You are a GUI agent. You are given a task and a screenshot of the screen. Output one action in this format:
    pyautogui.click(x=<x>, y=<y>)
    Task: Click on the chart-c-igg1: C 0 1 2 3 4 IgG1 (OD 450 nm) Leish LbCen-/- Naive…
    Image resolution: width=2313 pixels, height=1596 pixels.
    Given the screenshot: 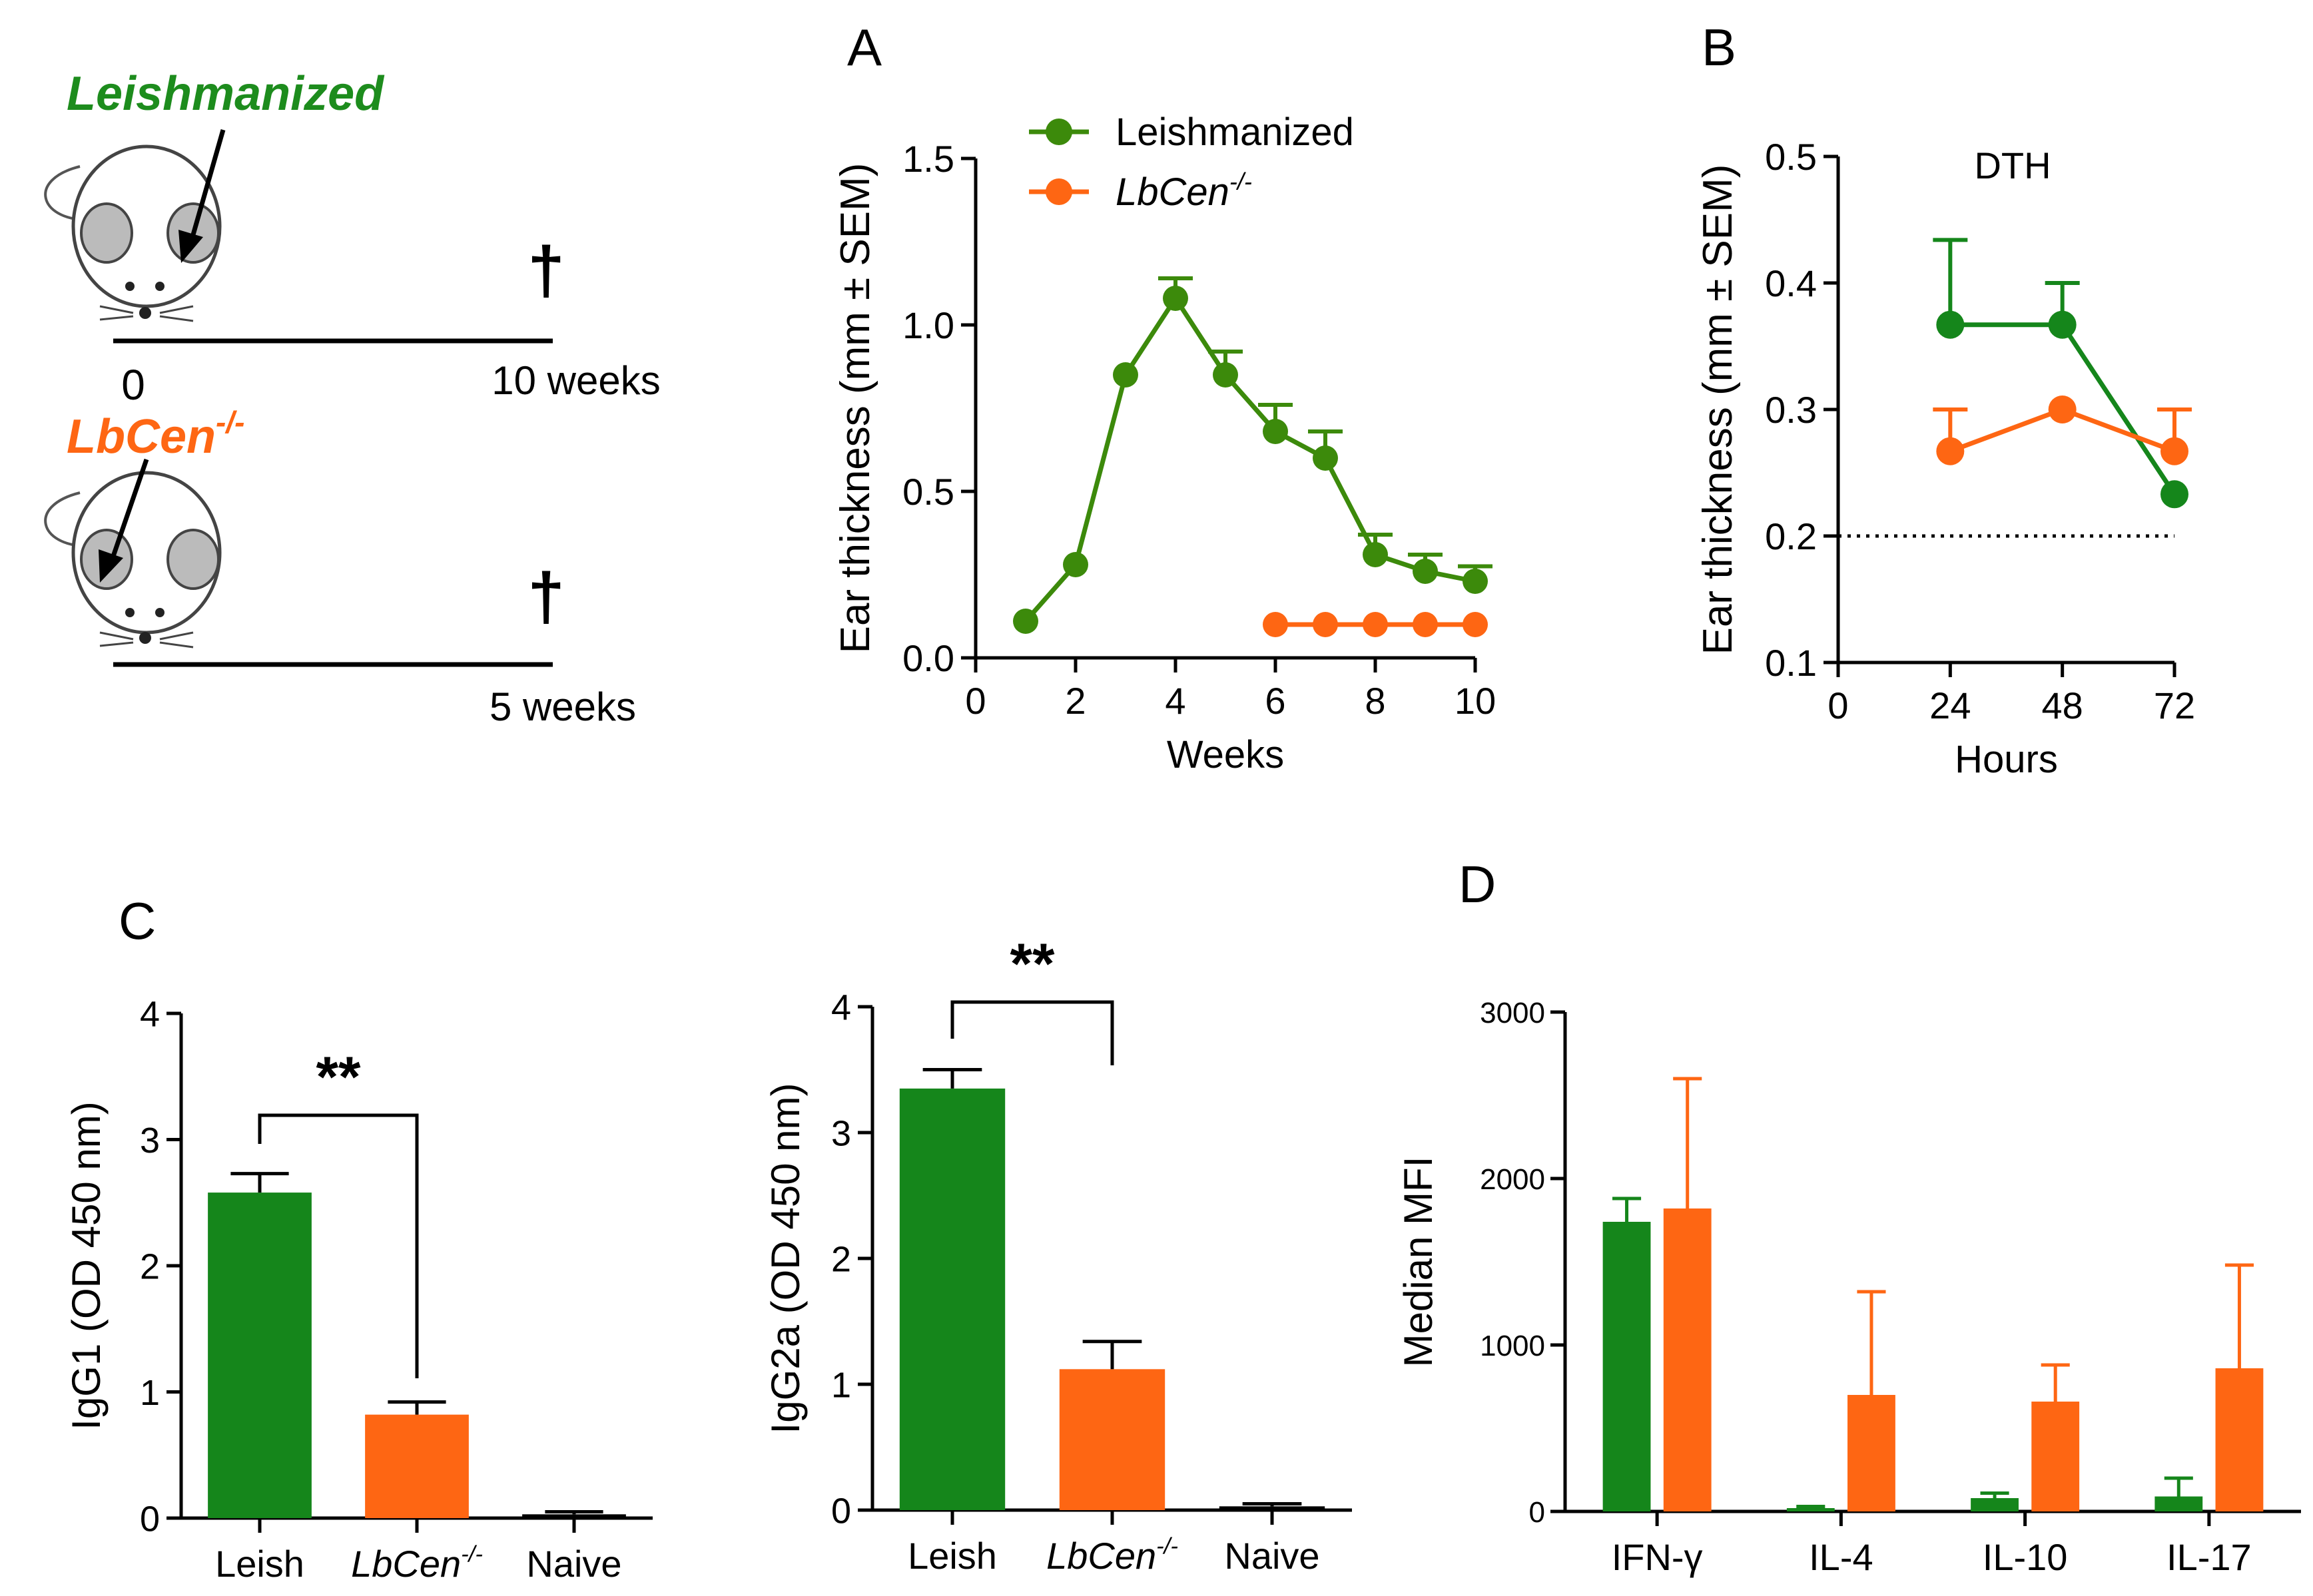 What is the action you would take?
    pyautogui.click(x=358, y=1238)
    